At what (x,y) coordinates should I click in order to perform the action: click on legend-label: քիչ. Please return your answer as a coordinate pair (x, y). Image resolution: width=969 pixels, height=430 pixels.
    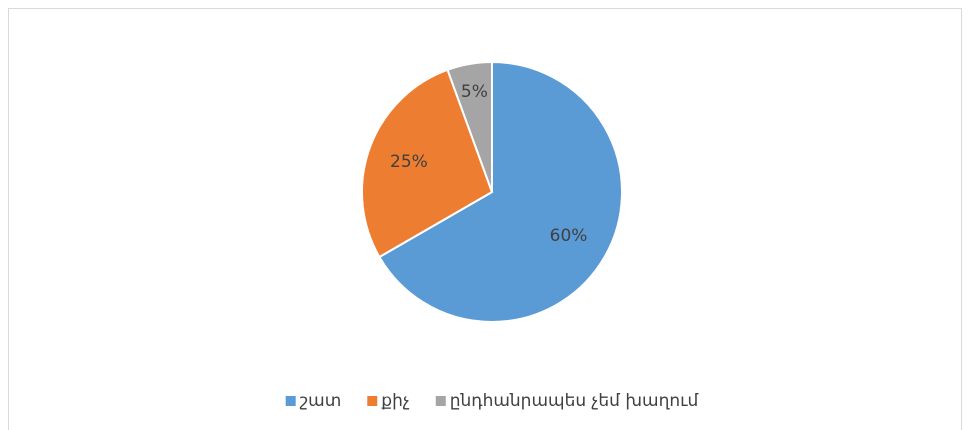
    Looking at the image, I should click on (395, 401).